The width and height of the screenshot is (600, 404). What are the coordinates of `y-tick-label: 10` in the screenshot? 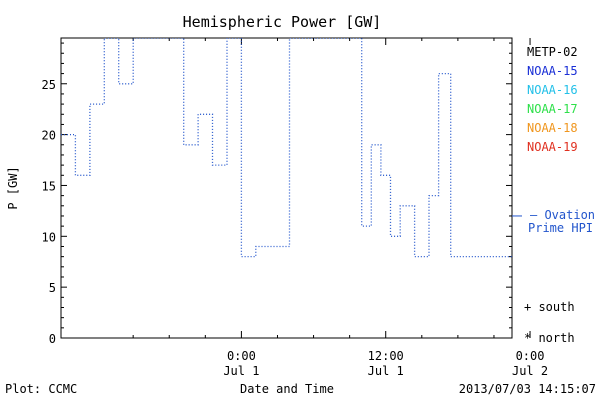 It's located at (49, 237).